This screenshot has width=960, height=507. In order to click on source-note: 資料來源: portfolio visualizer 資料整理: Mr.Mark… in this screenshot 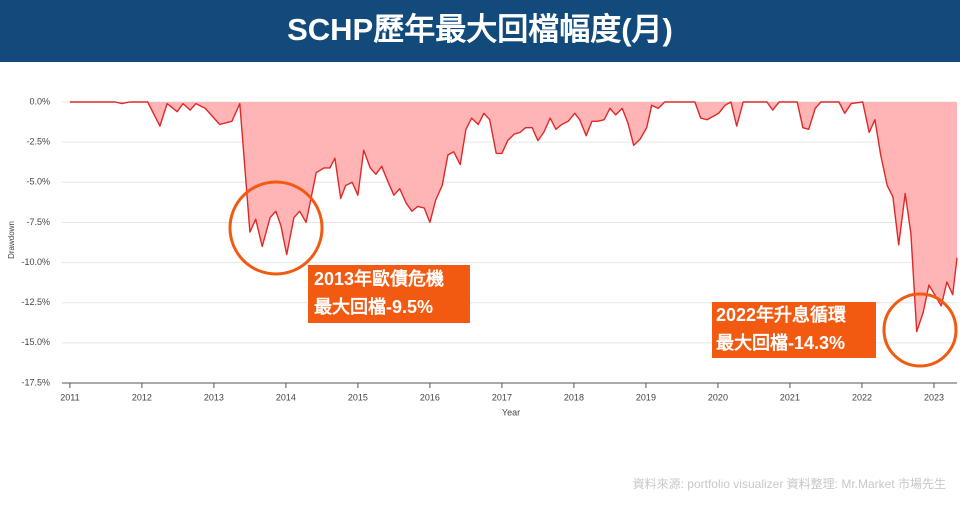, I will do `click(789, 483)`.